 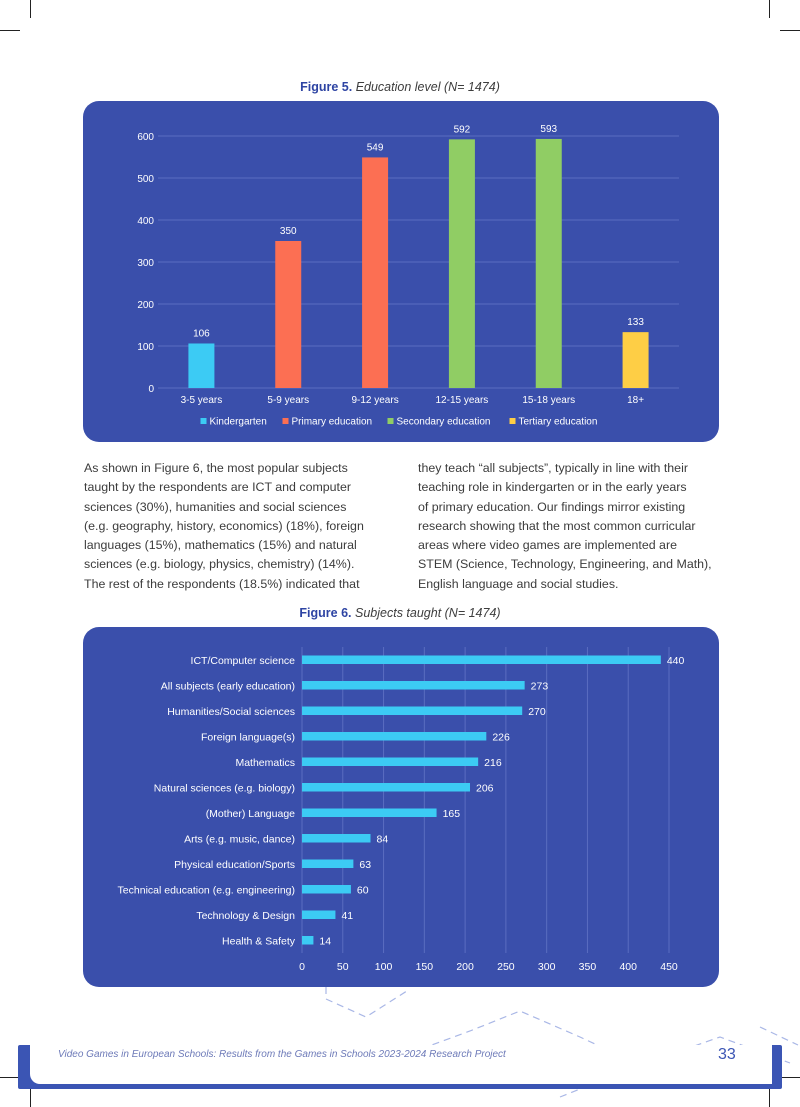 I want to click on figure6-title: Figure 6. Subjects taught (N= 1474), so click(x=400, y=613).